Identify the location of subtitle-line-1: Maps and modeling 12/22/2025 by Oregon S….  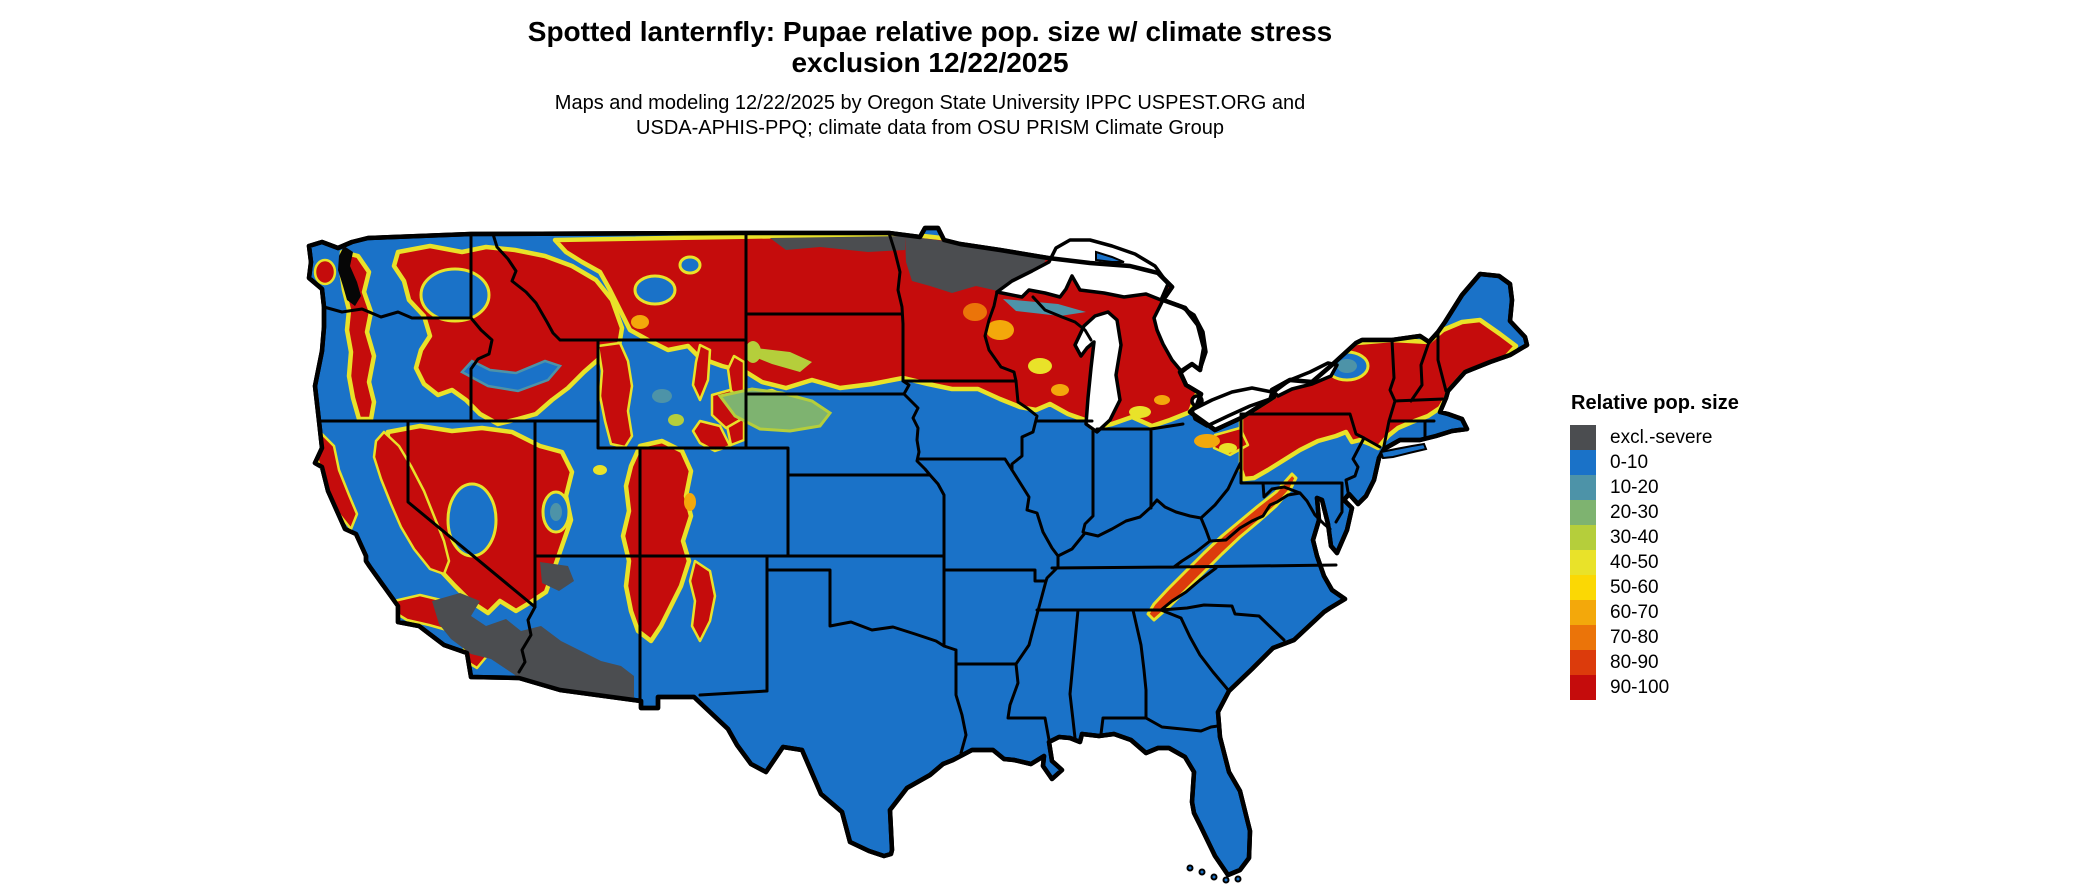
(930, 103).